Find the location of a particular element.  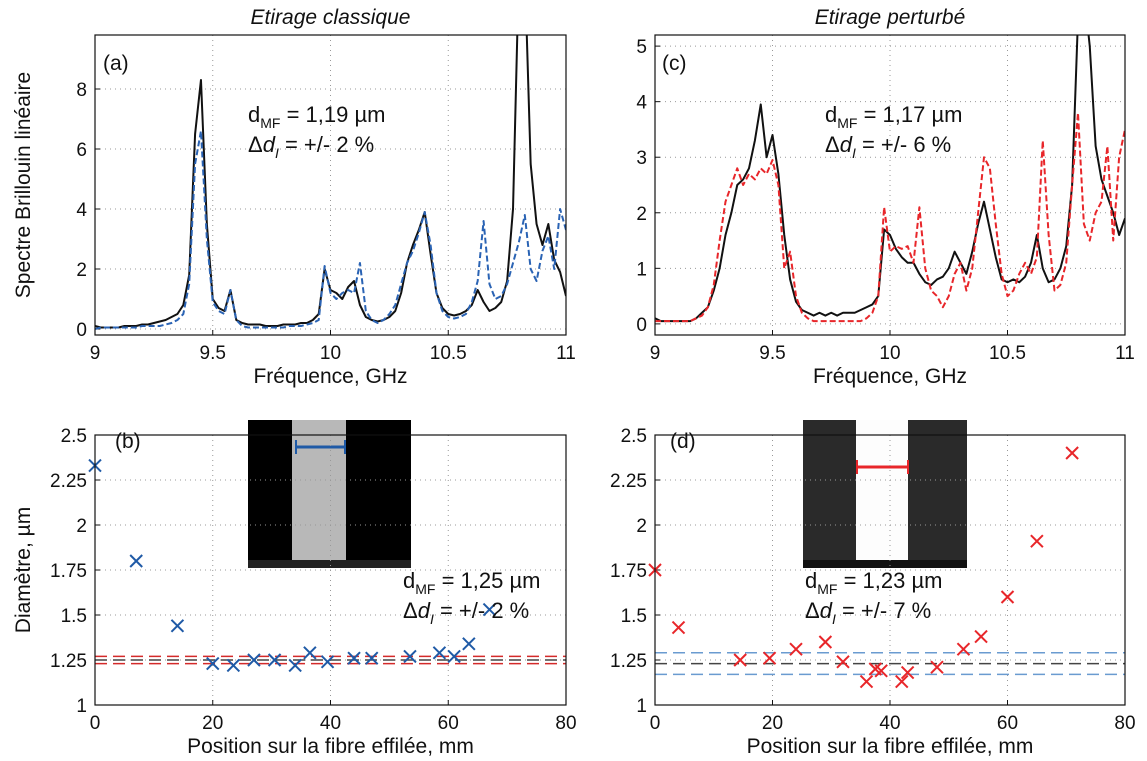

panel-title: Etirage classique is located at coordinates (331, 17).